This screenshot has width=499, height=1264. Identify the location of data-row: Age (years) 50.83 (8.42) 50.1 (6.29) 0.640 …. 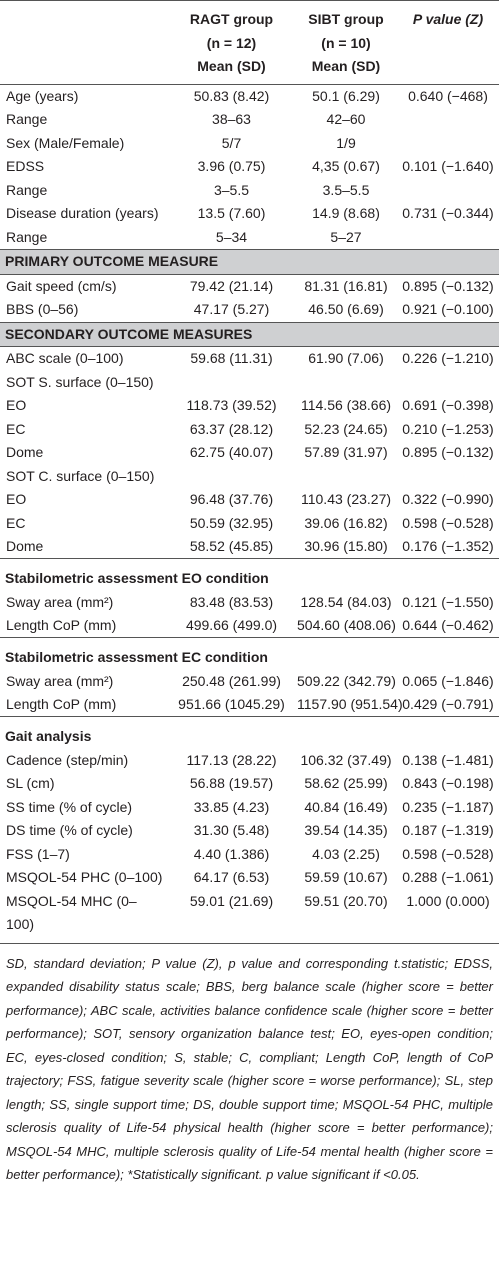
(249, 96).